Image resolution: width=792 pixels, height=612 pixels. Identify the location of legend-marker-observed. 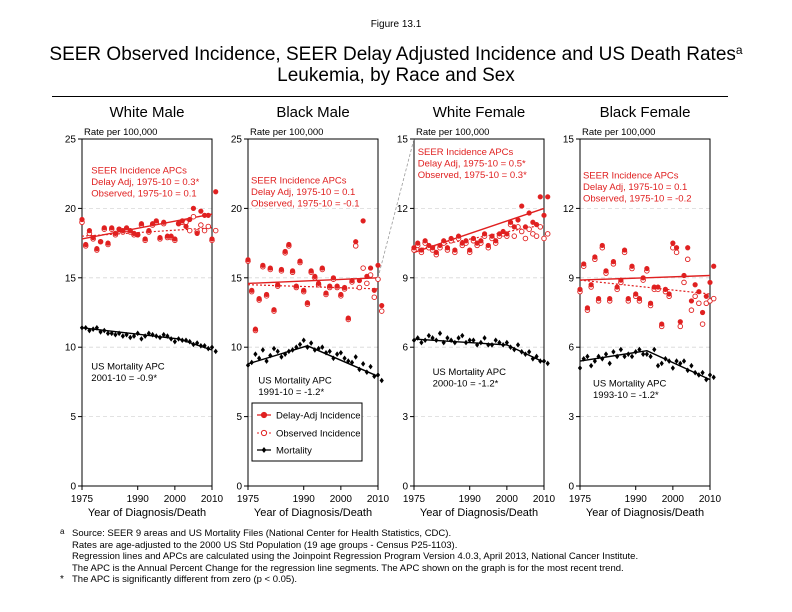
(264, 433).